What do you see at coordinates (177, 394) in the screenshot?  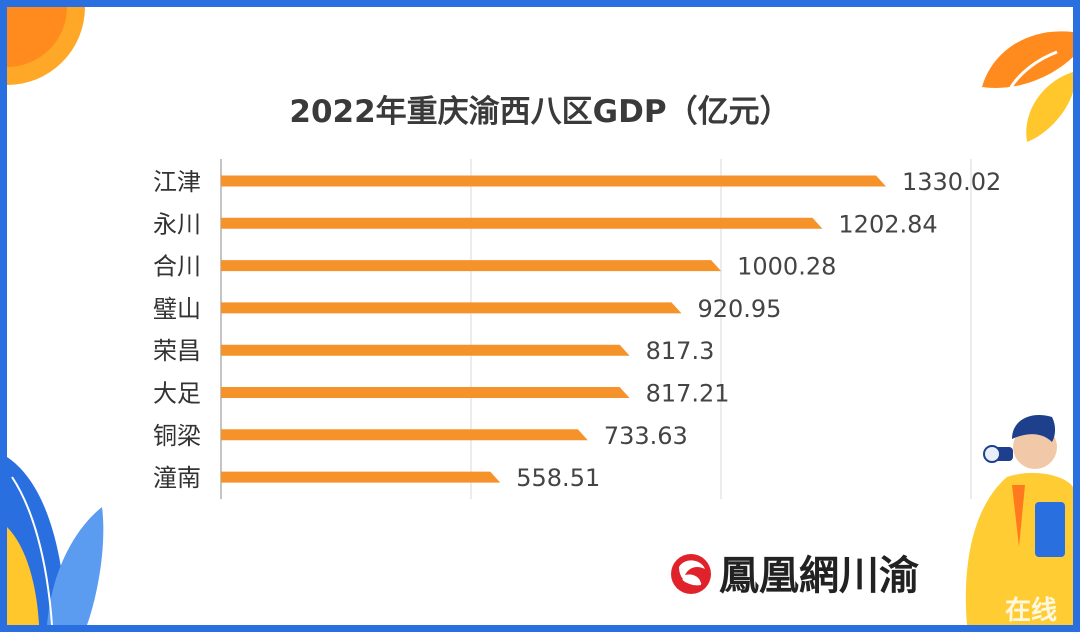 I see `category-label-6: 大足` at bounding box center [177, 394].